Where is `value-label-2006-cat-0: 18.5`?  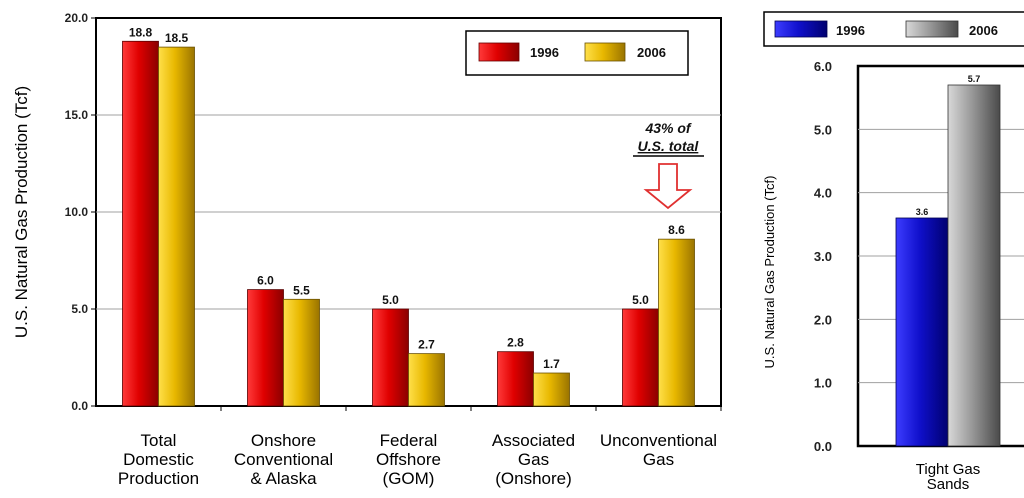 value-label-2006-cat-0: 18.5 is located at coordinates (177, 38).